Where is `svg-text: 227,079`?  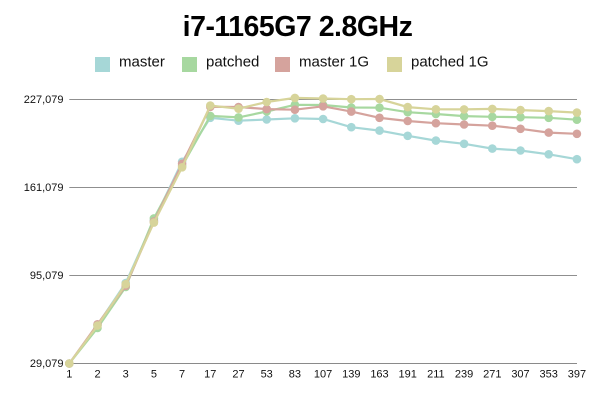
svg-text: 227,079 is located at coordinates (44, 100).